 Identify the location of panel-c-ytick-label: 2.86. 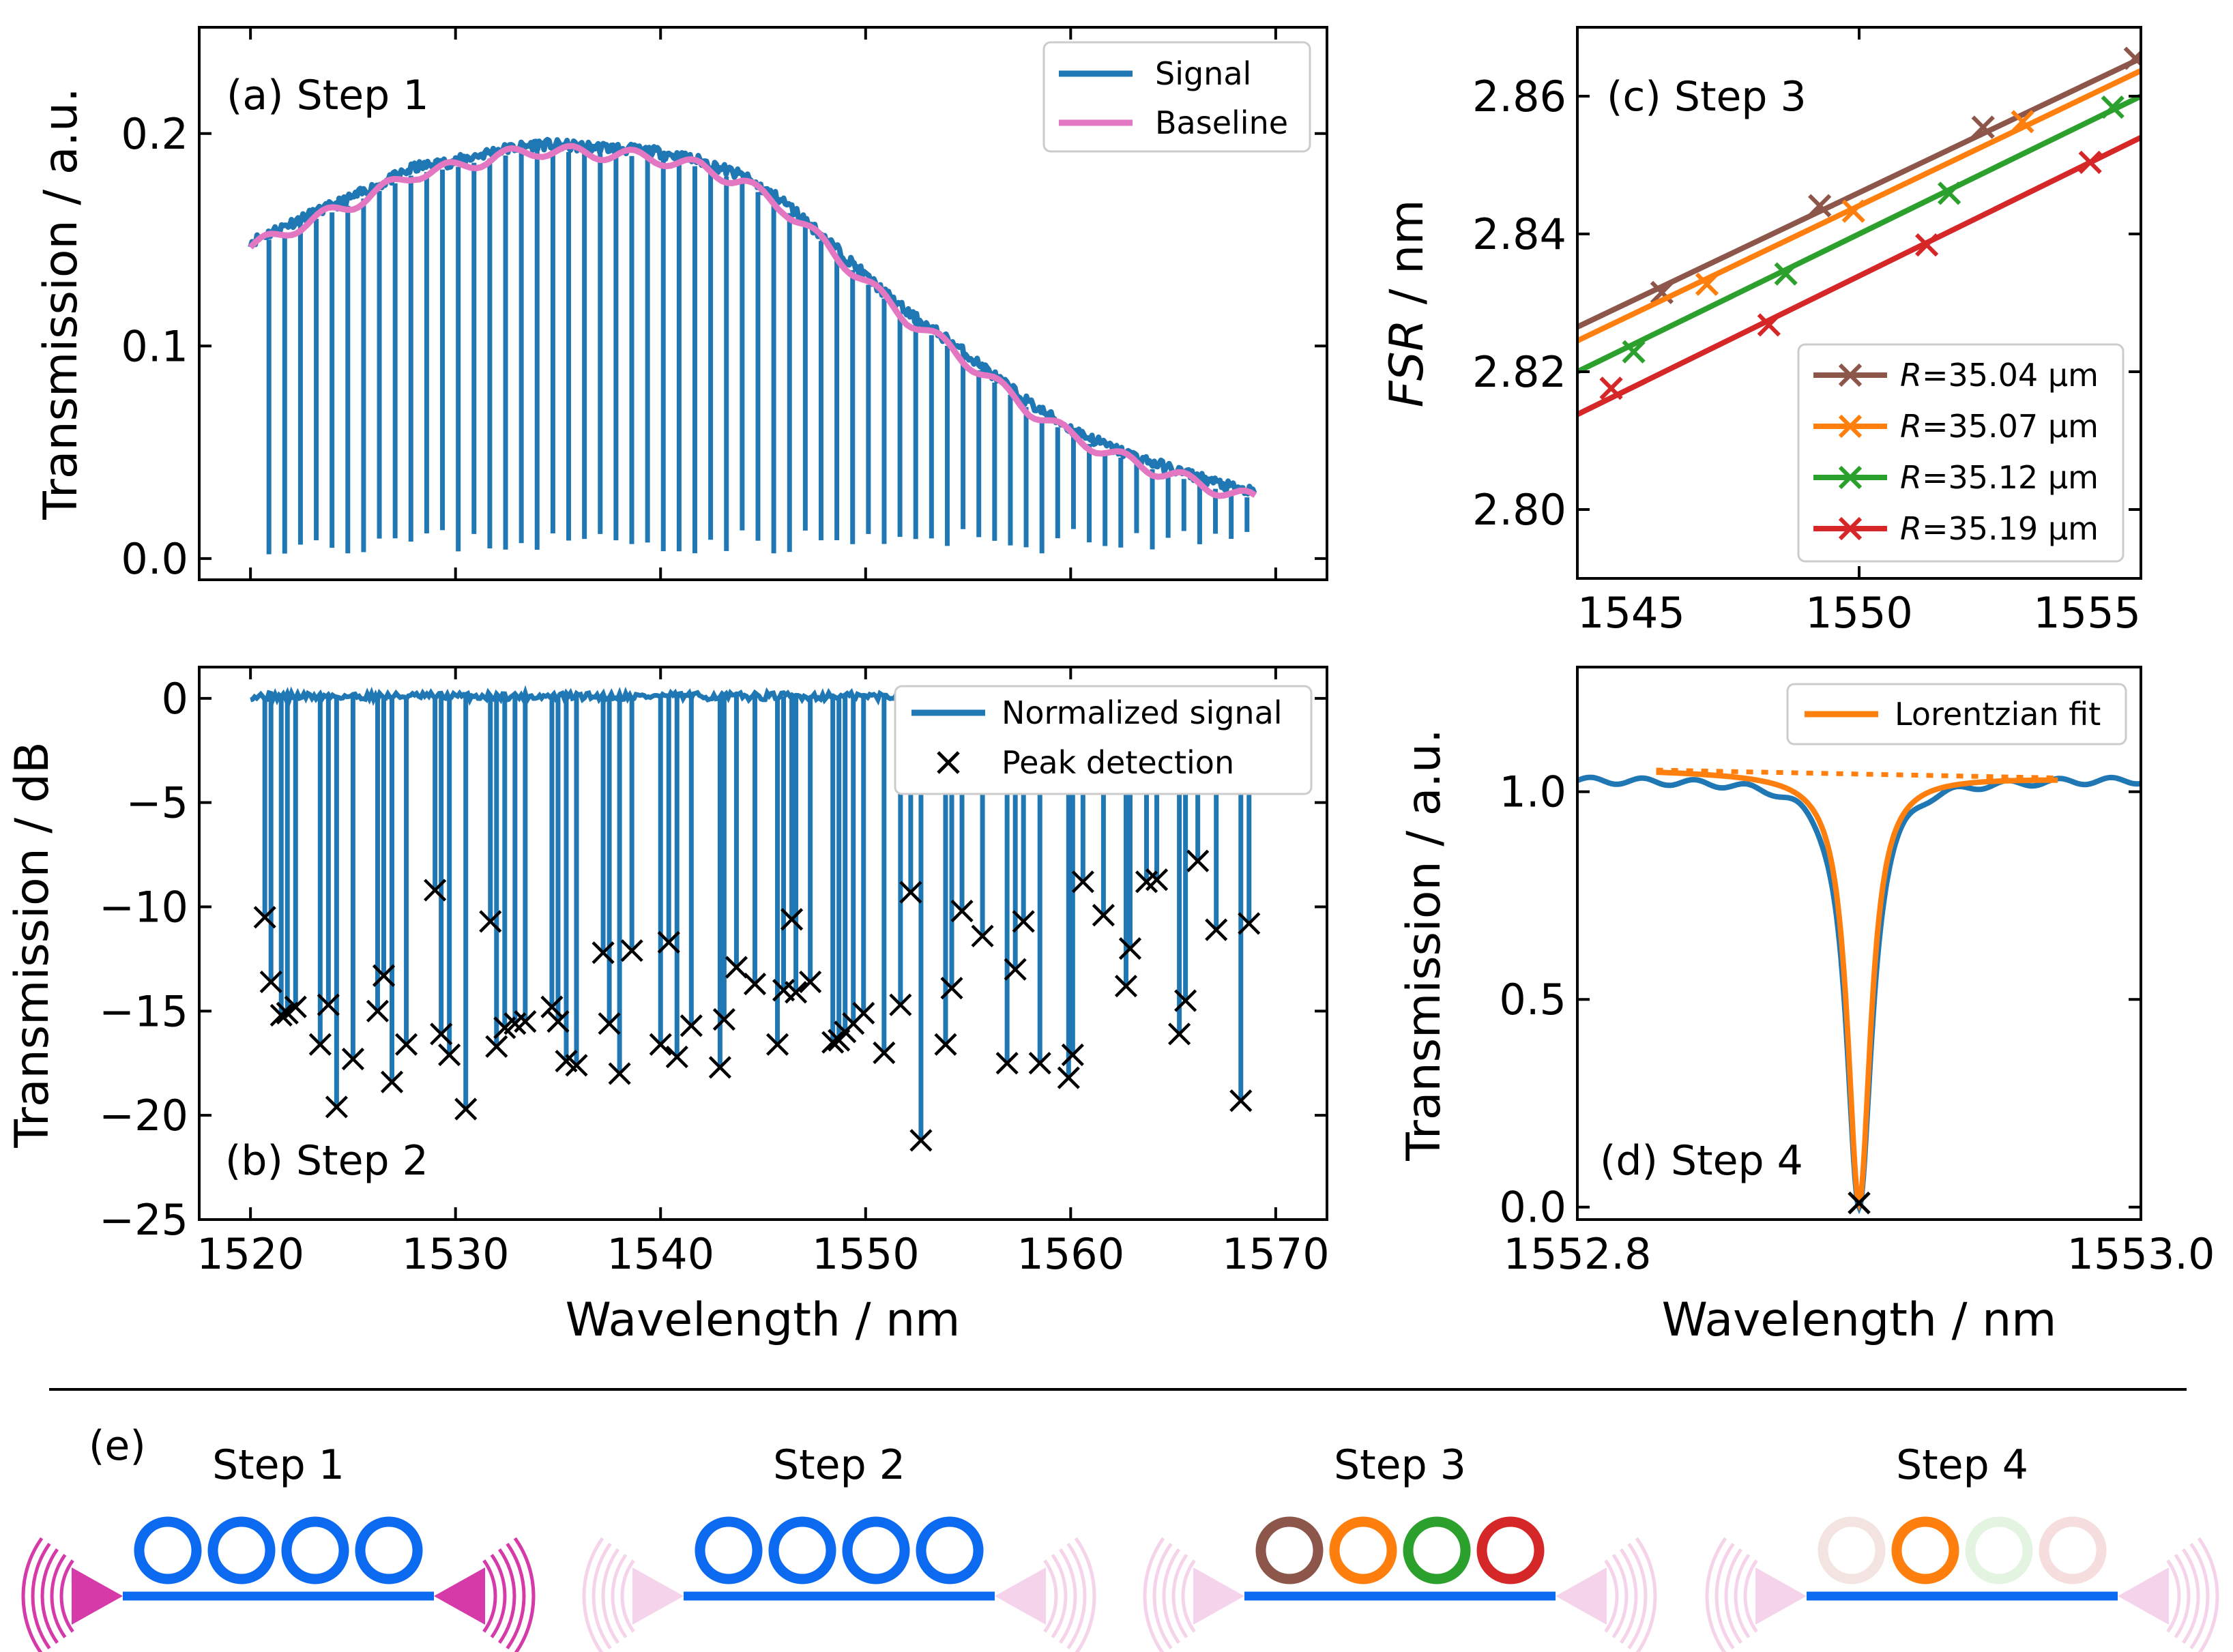
(1519, 97).